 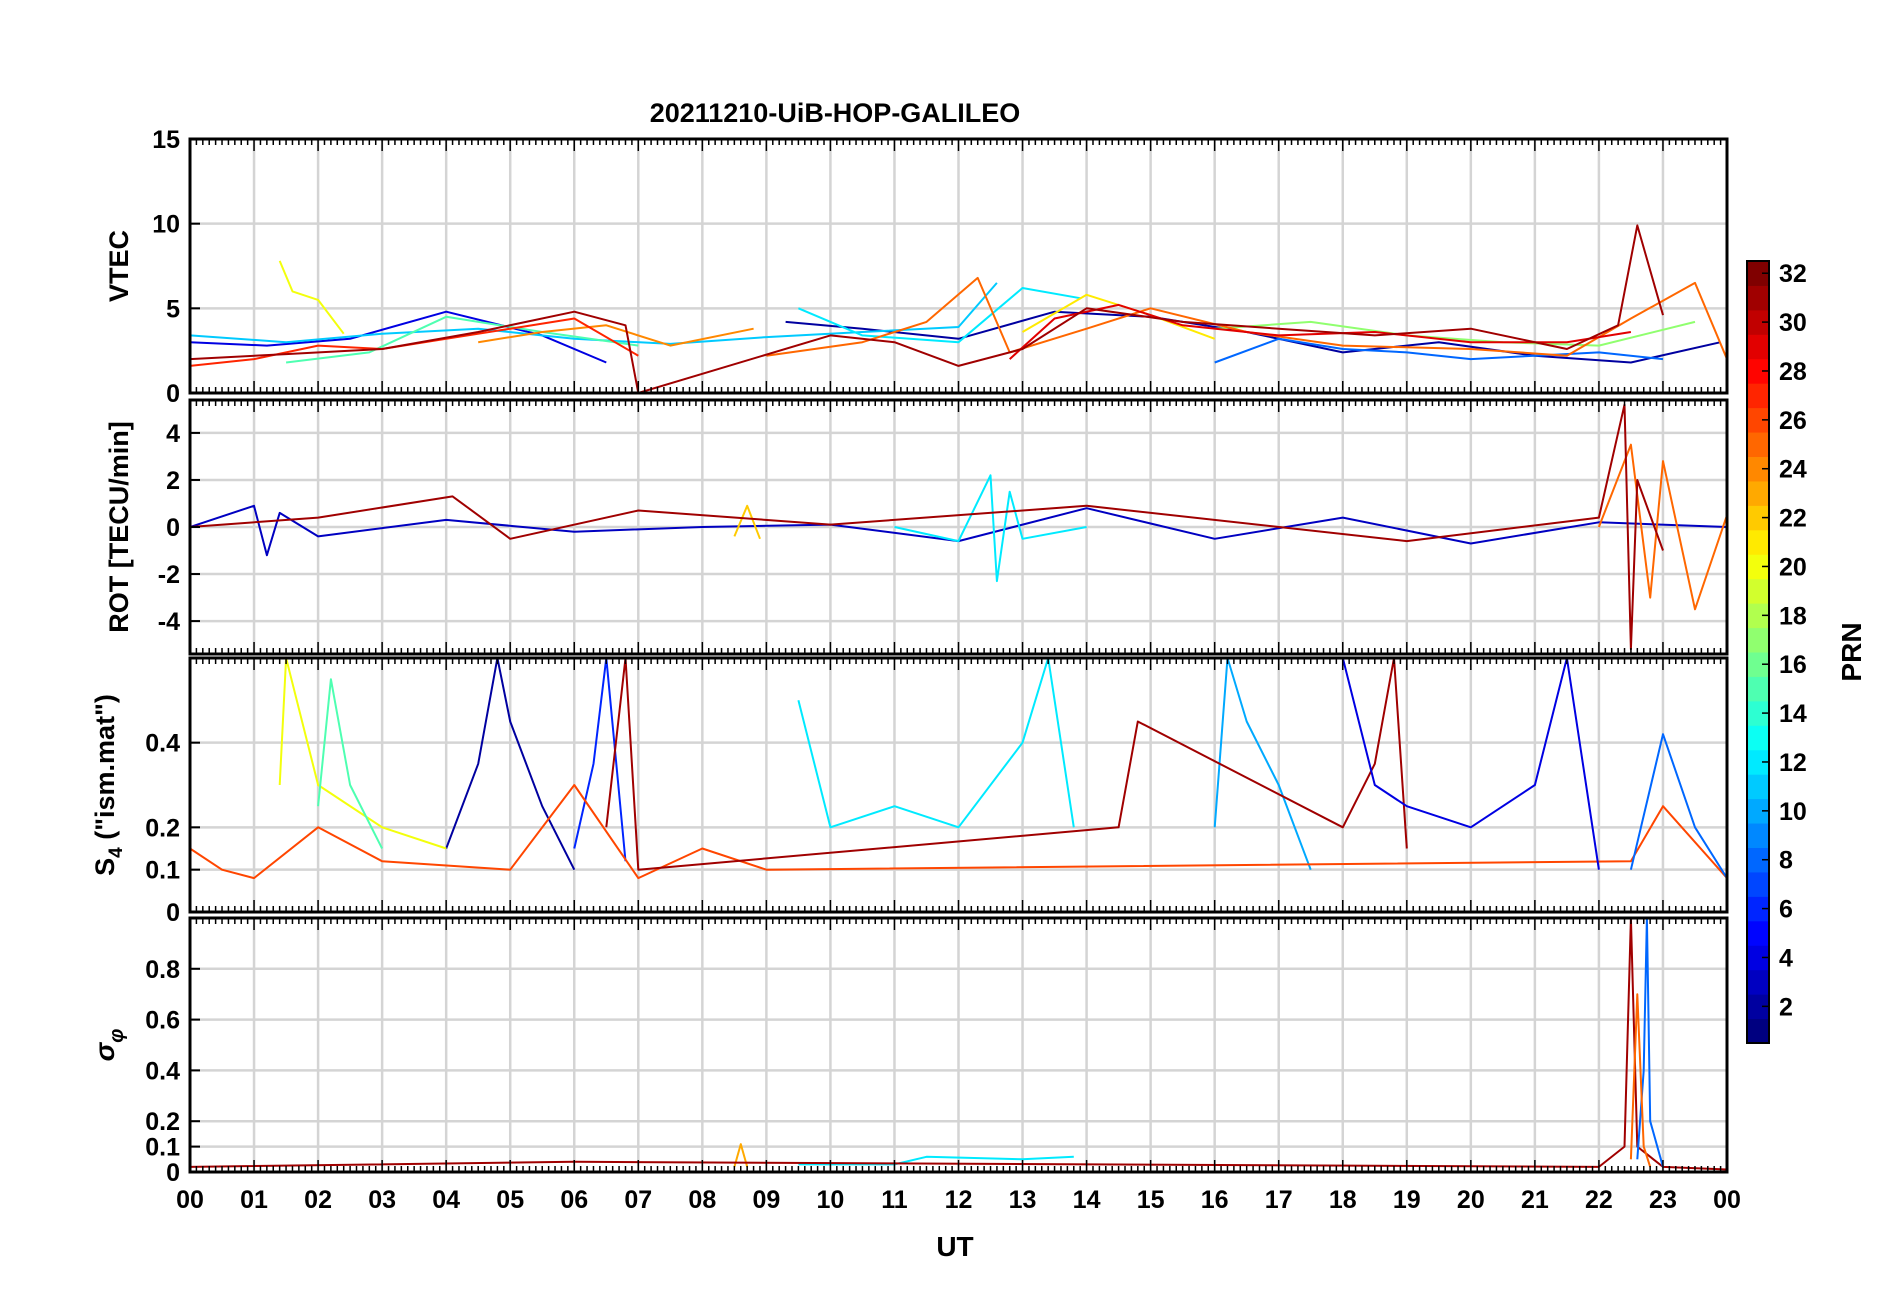 I want to click on y-tick-label: 2, so click(x=173, y=481).